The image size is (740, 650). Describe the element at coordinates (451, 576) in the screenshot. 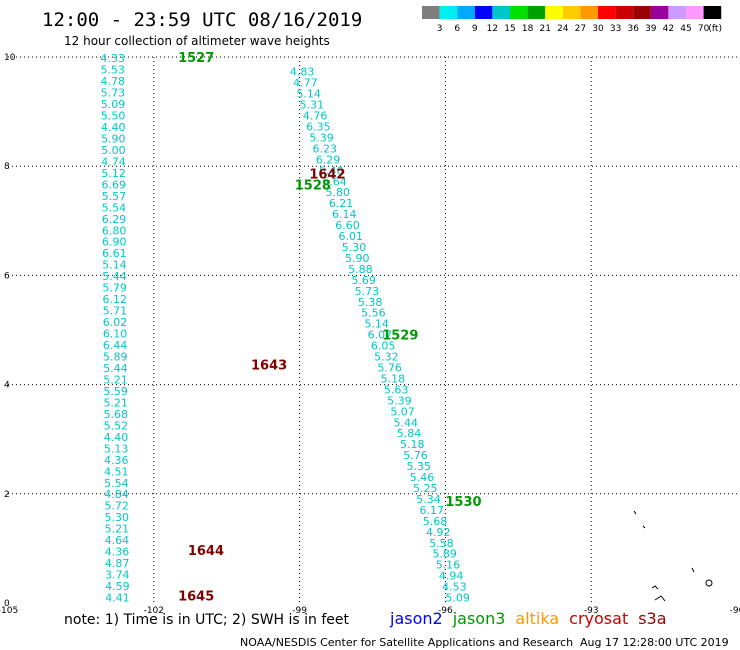

I see `wave-height-value: 4.94` at that location.